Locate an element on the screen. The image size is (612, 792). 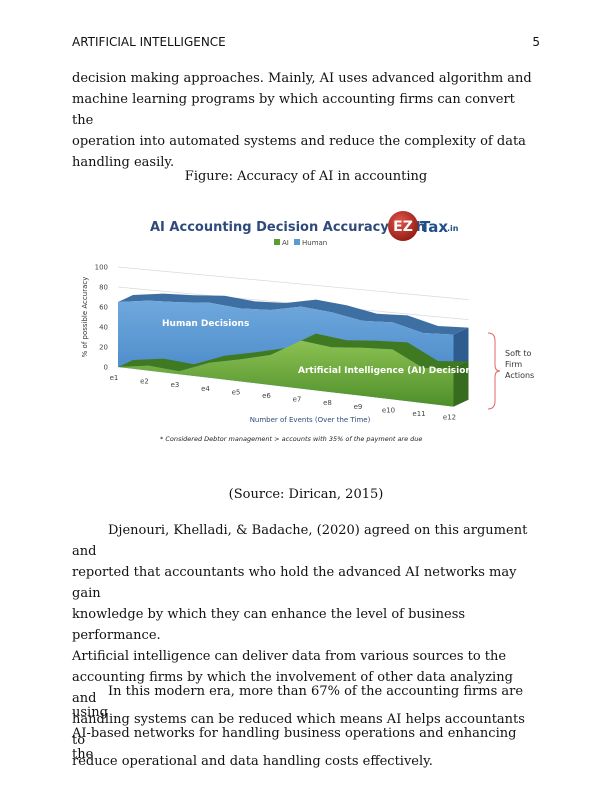
y-axis-ticks: 0 20 40 60 80 100 is located at coordinates (101, 318).